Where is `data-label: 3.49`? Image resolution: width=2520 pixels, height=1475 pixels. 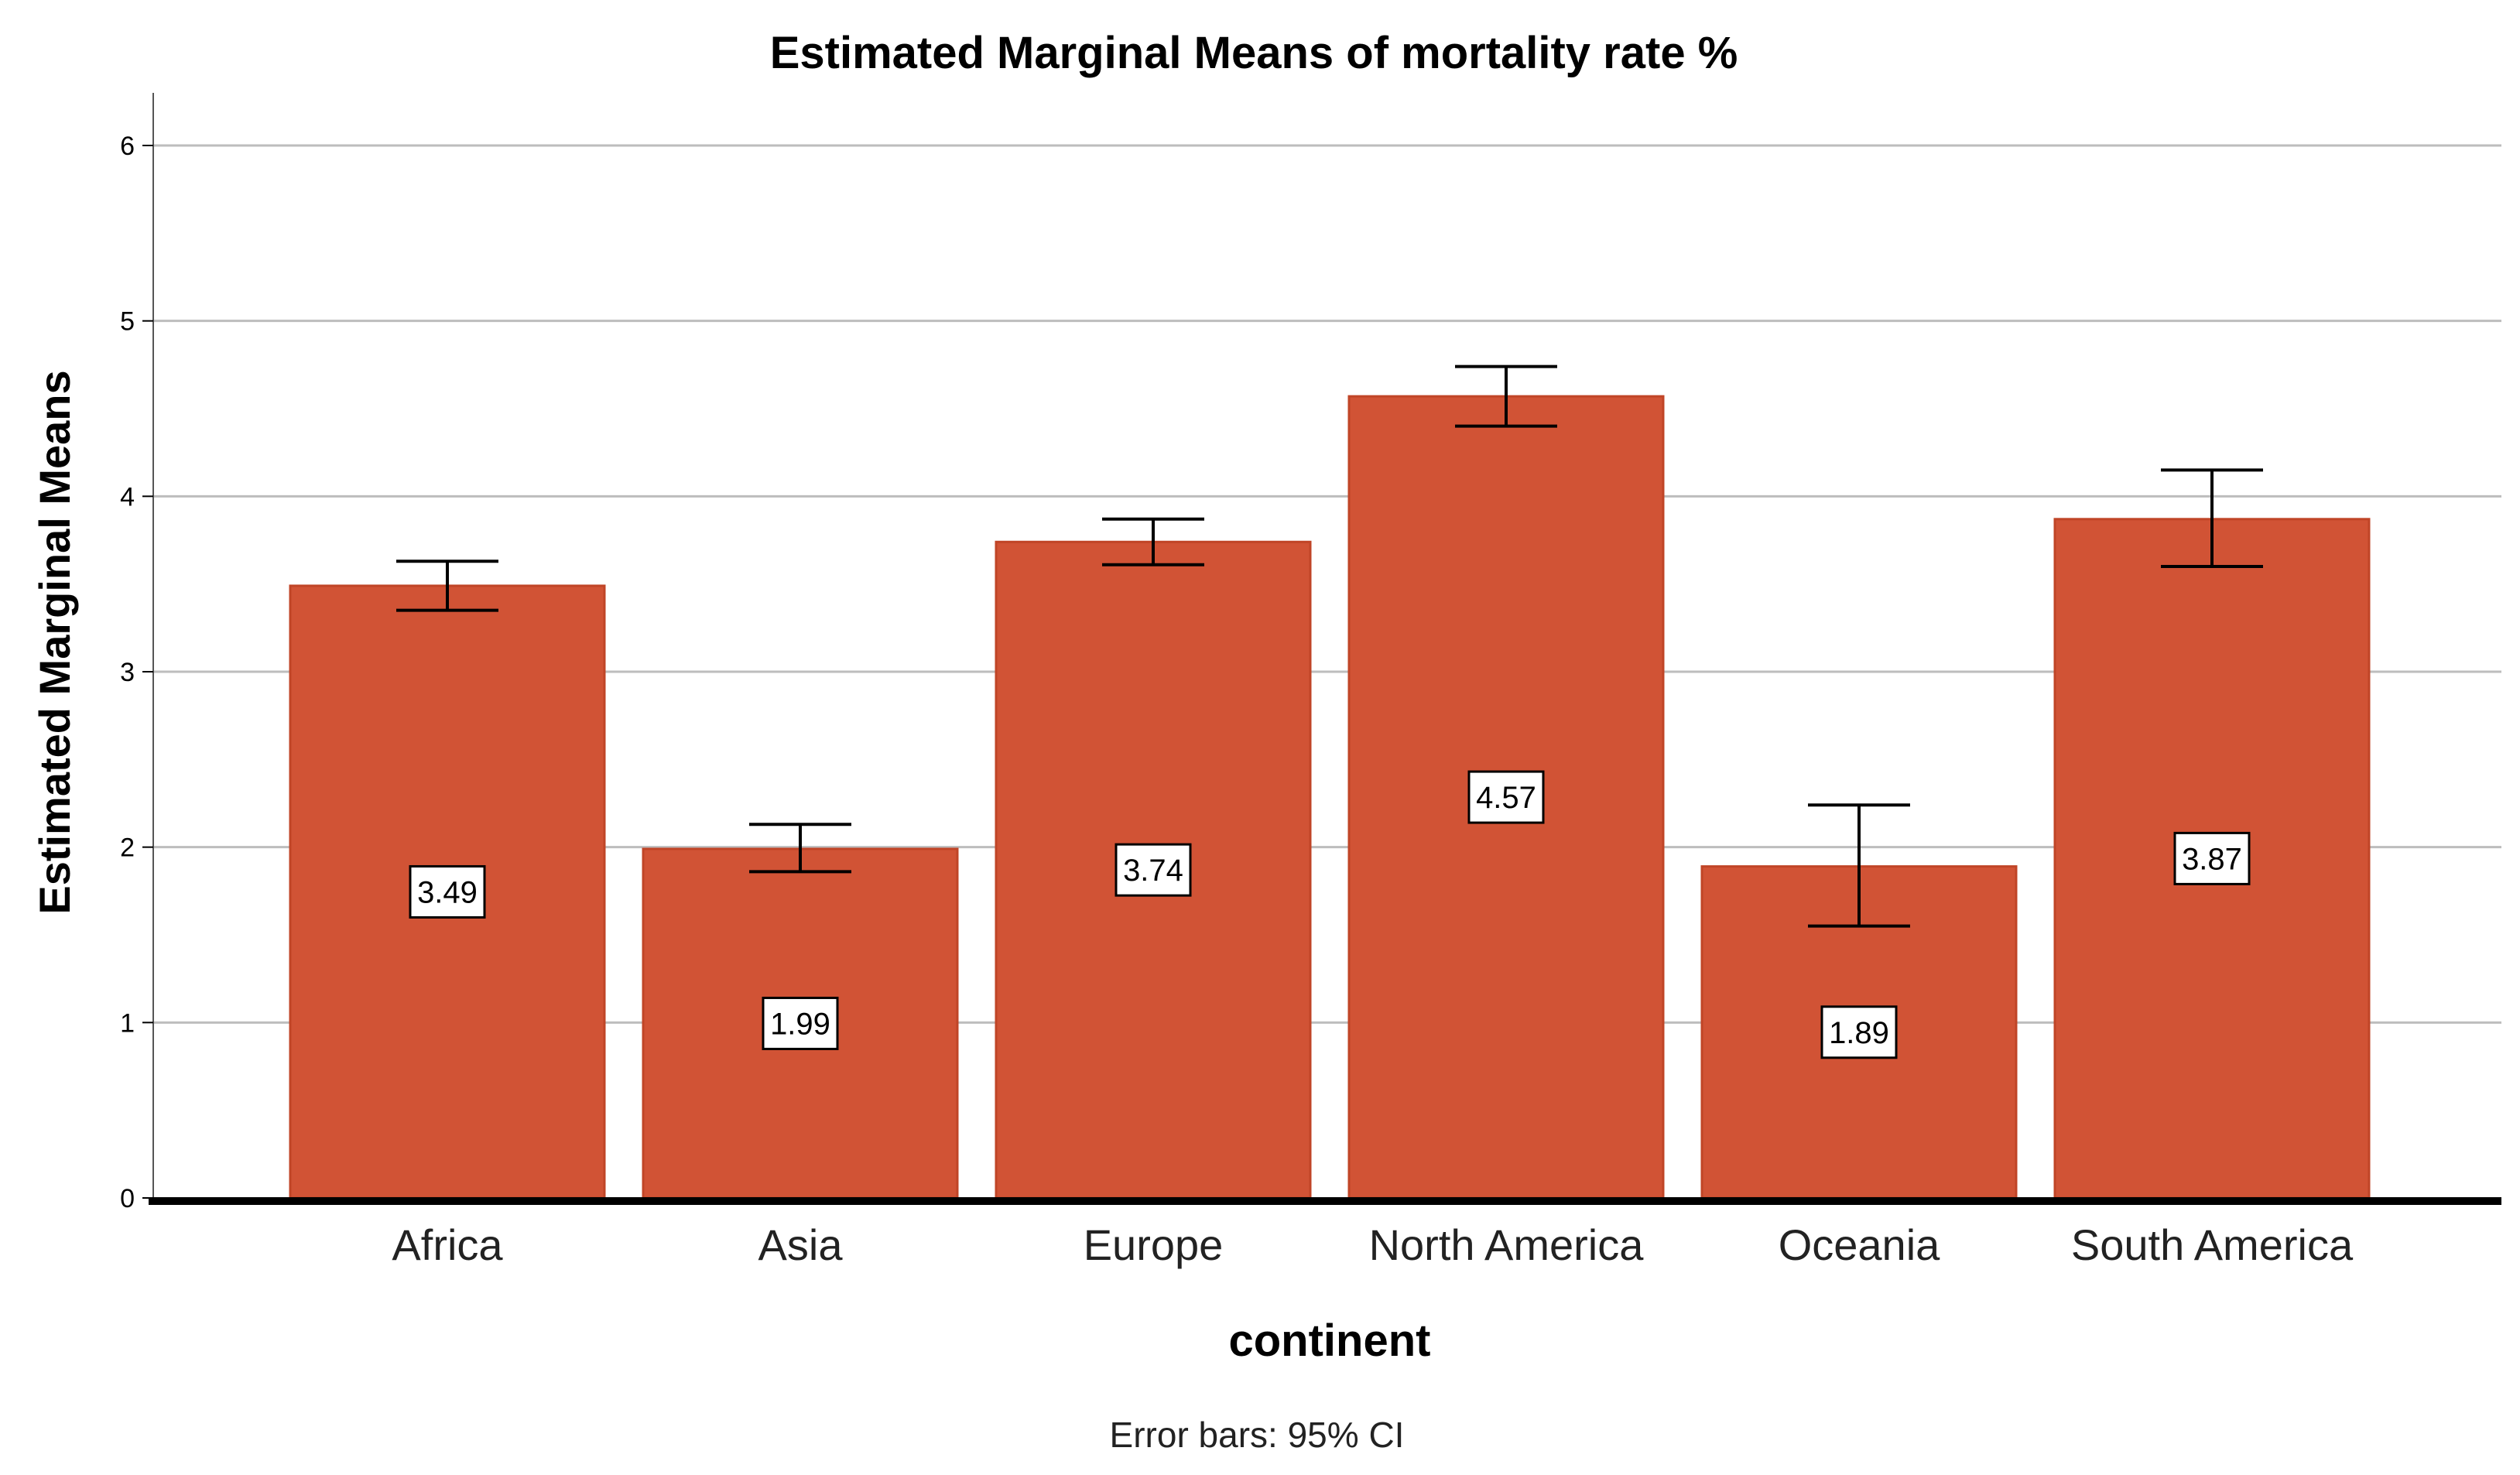
data-label: 3.49 is located at coordinates (448, 891).